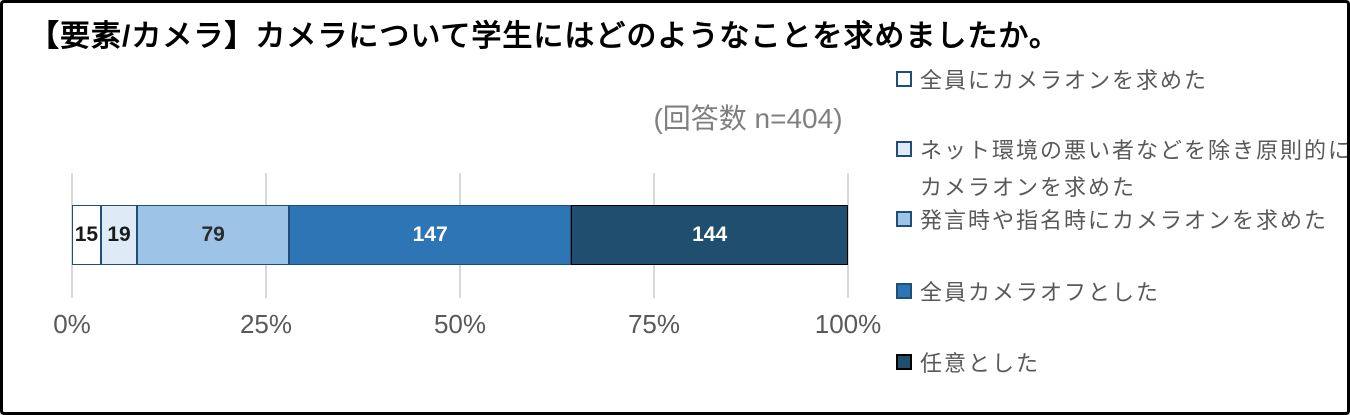  I want to click on legend-item: ネット環境の悪い者などを除き原則的にカメラオンを求めた, so click(1123, 170).